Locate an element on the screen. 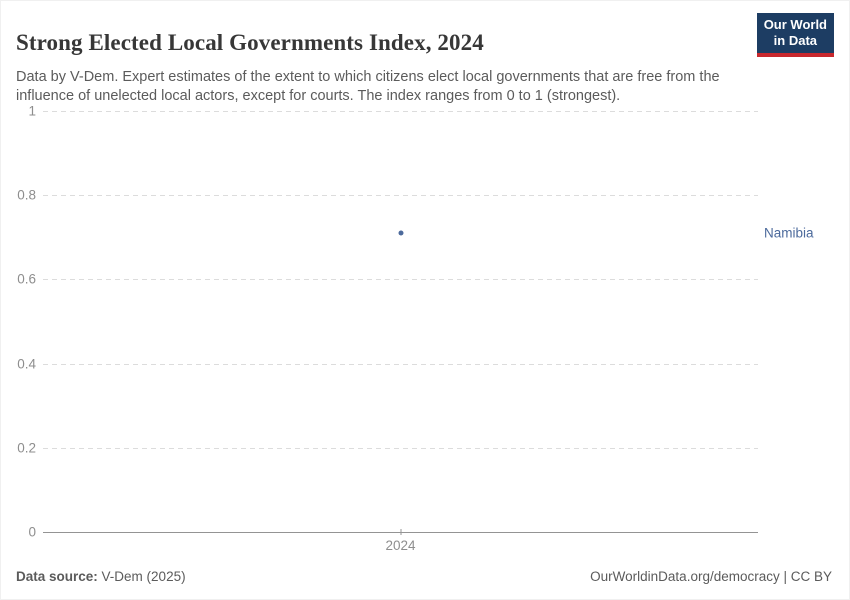 The height and width of the screenshot is (600, 850). x-axis-tick is located at coordinates (400, 532).